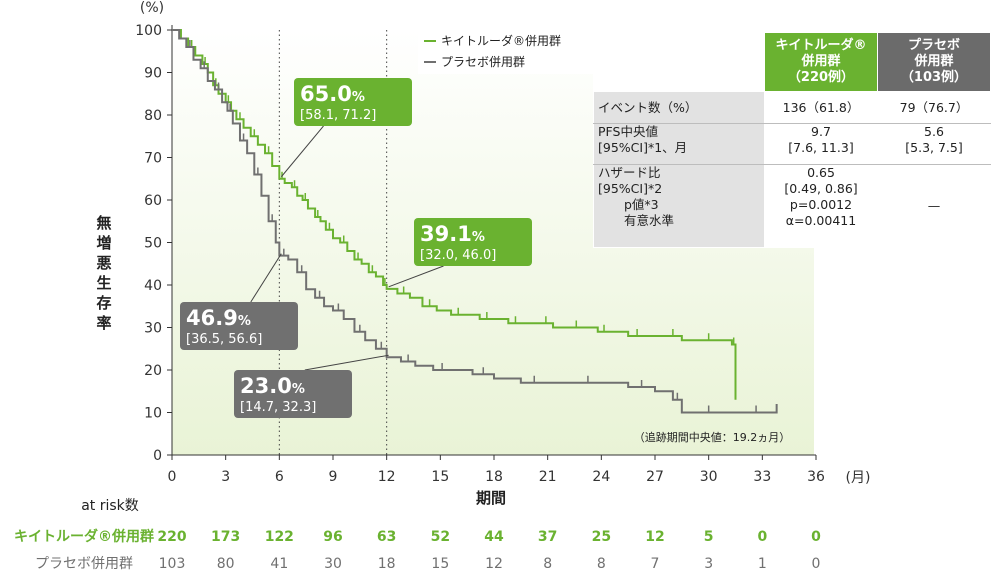 Image resolution: width=1000 pixels, height=571 pixels. Describe the element at coordinates (494, 537) in the screenshot. I see `at-risk-value: 44` at that location.